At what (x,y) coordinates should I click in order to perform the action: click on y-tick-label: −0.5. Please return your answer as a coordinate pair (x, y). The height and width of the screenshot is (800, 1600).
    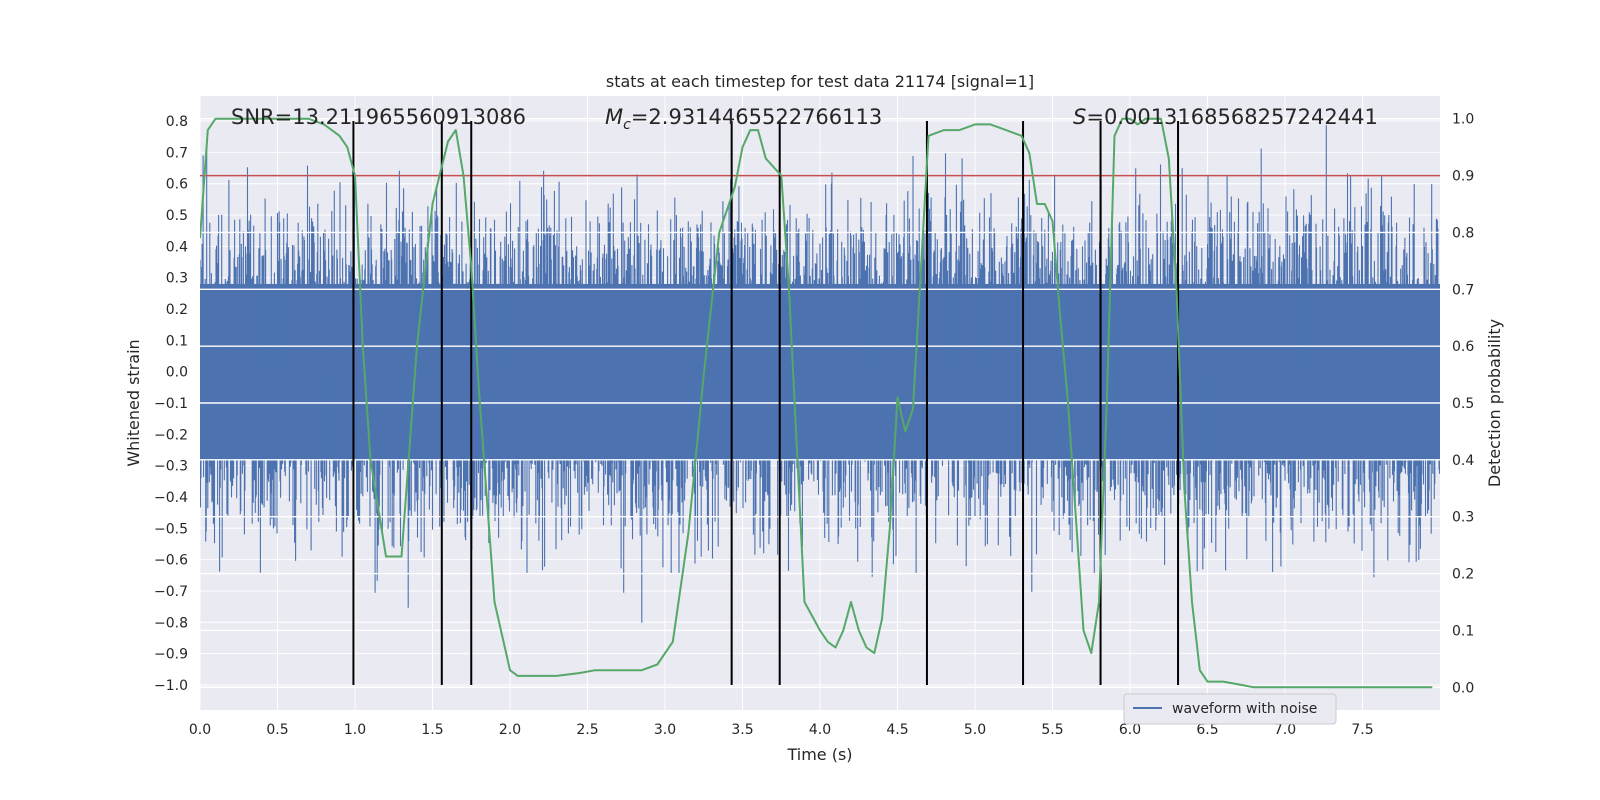
    Looking at the image, I should click on (171, 529).